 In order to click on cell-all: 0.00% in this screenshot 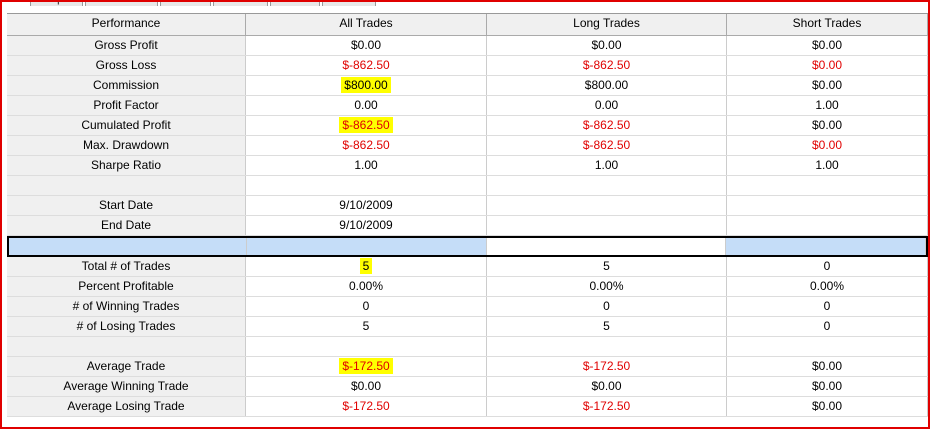, I will do `click(366, 286)`.